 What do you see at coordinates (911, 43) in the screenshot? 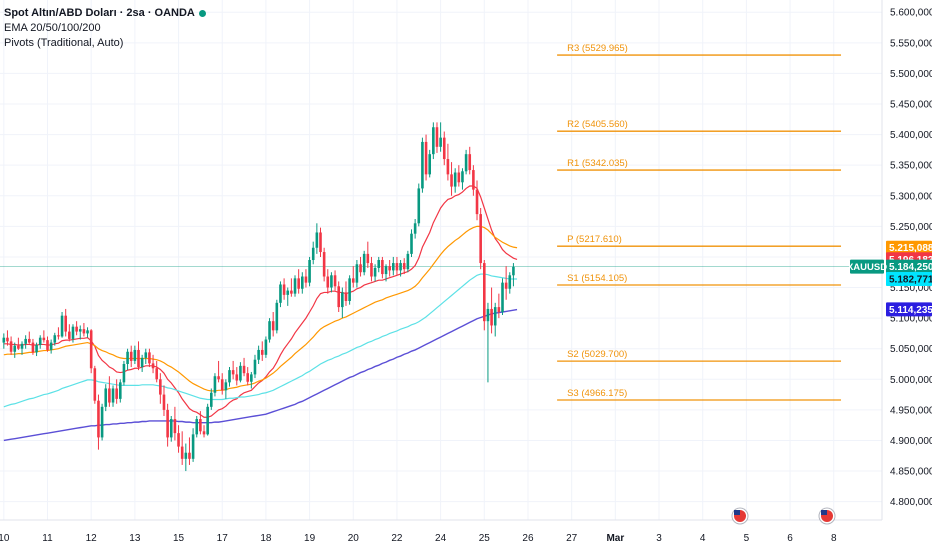
I see `y-tick-label: 5.550,000` at bounding box center [911, 43].